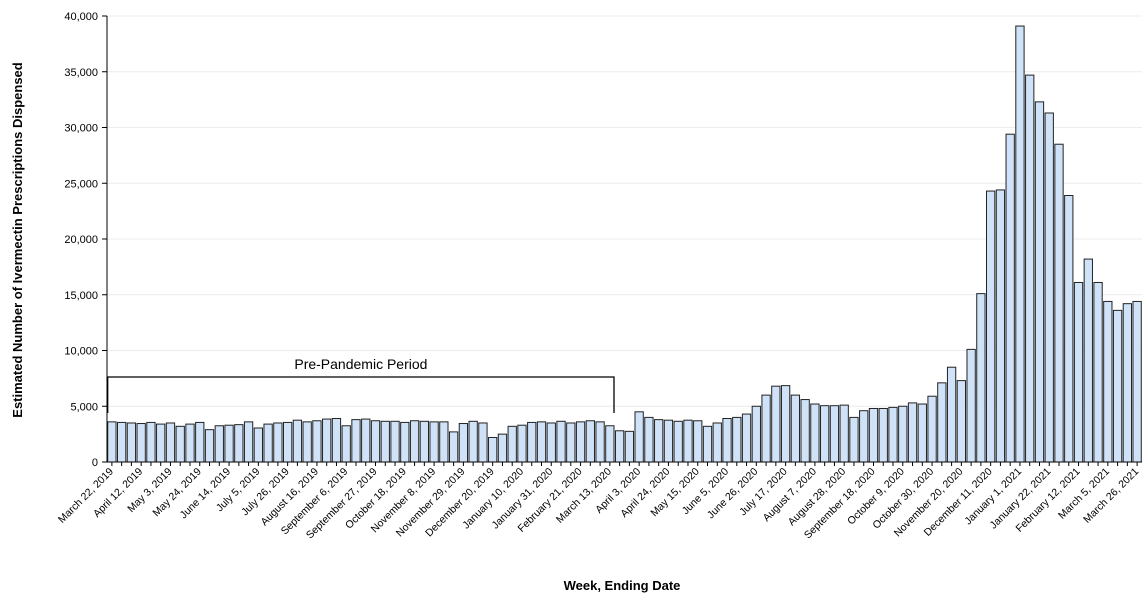 This screenshot has height=597, width=1142. What do you see at coordinates (81, 296) in the screenshot?
I see `y-tick-label: 15,000` at bounding box center [81, 296].